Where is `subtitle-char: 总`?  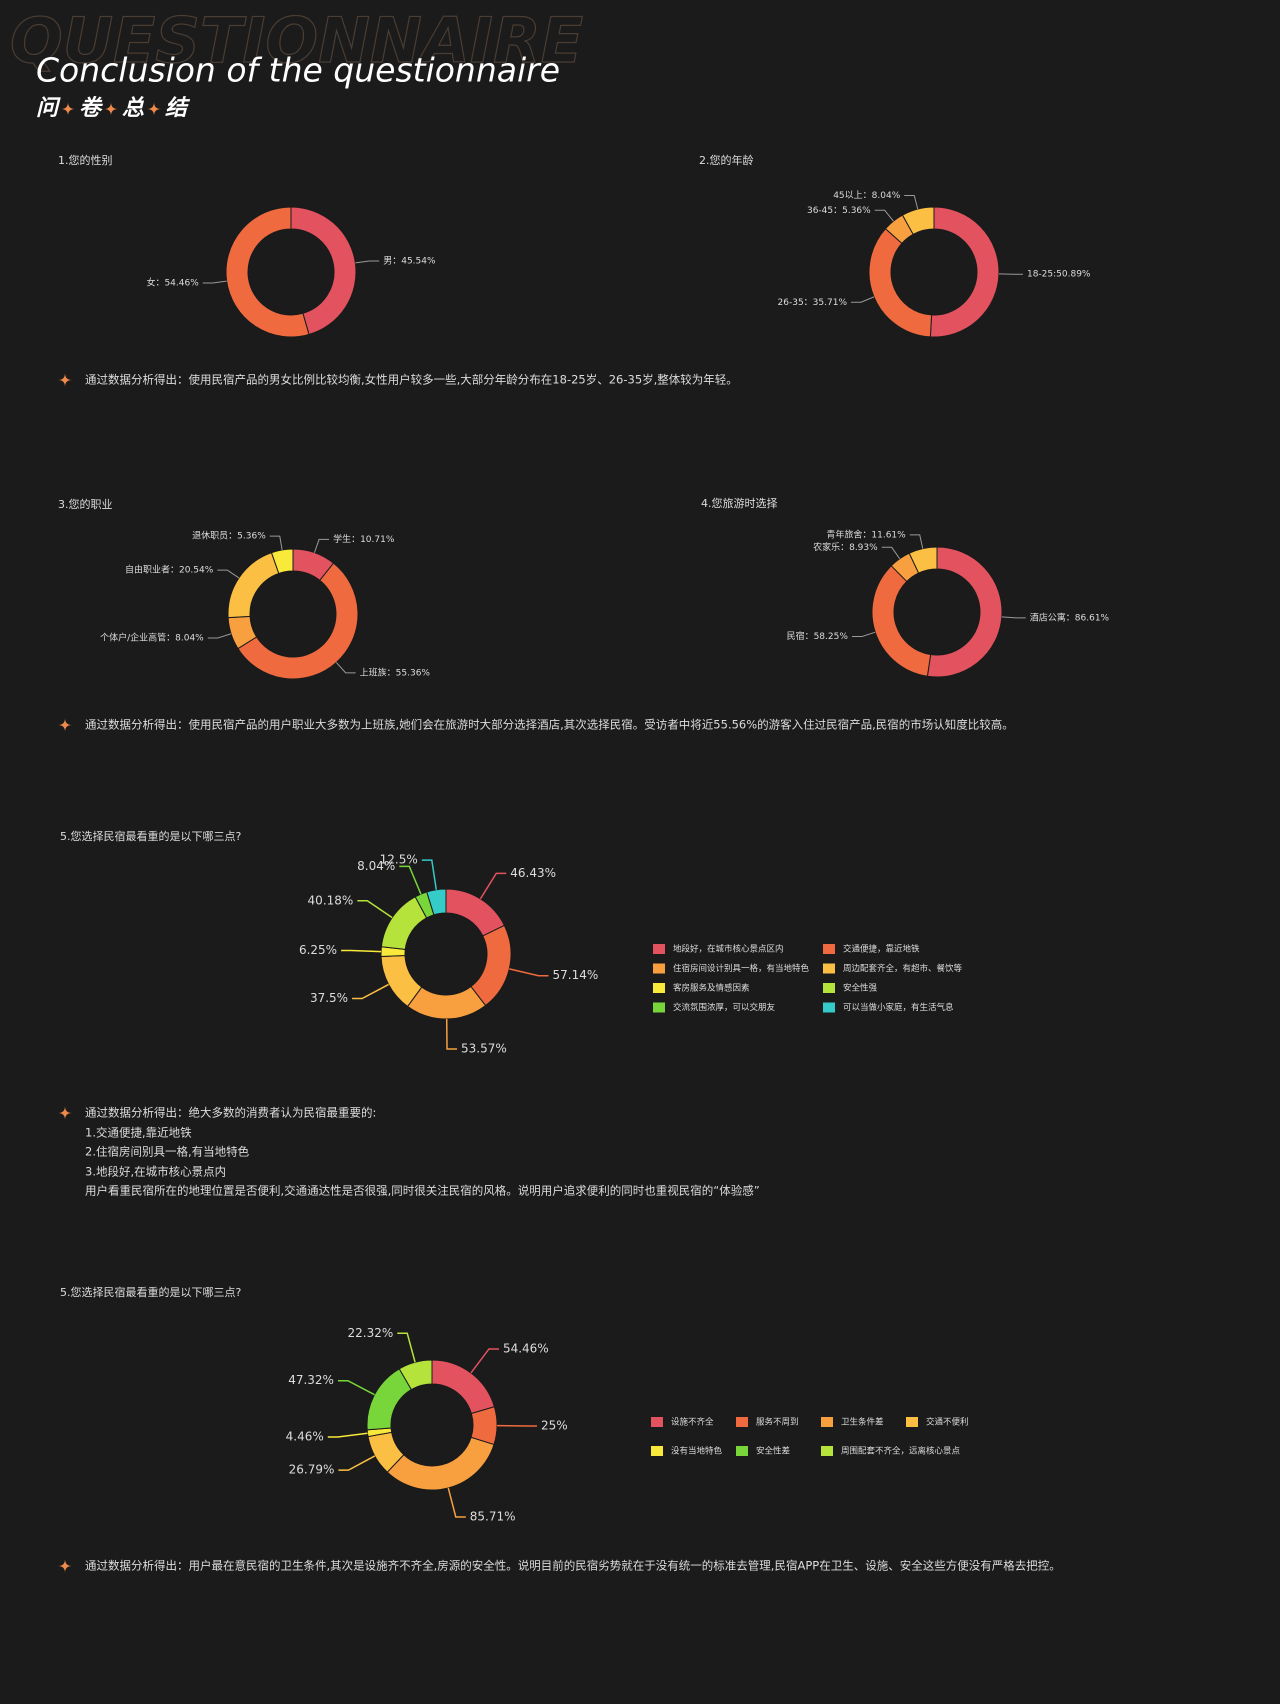
subtitle-char: 总 is located at coordinates (133, 108).